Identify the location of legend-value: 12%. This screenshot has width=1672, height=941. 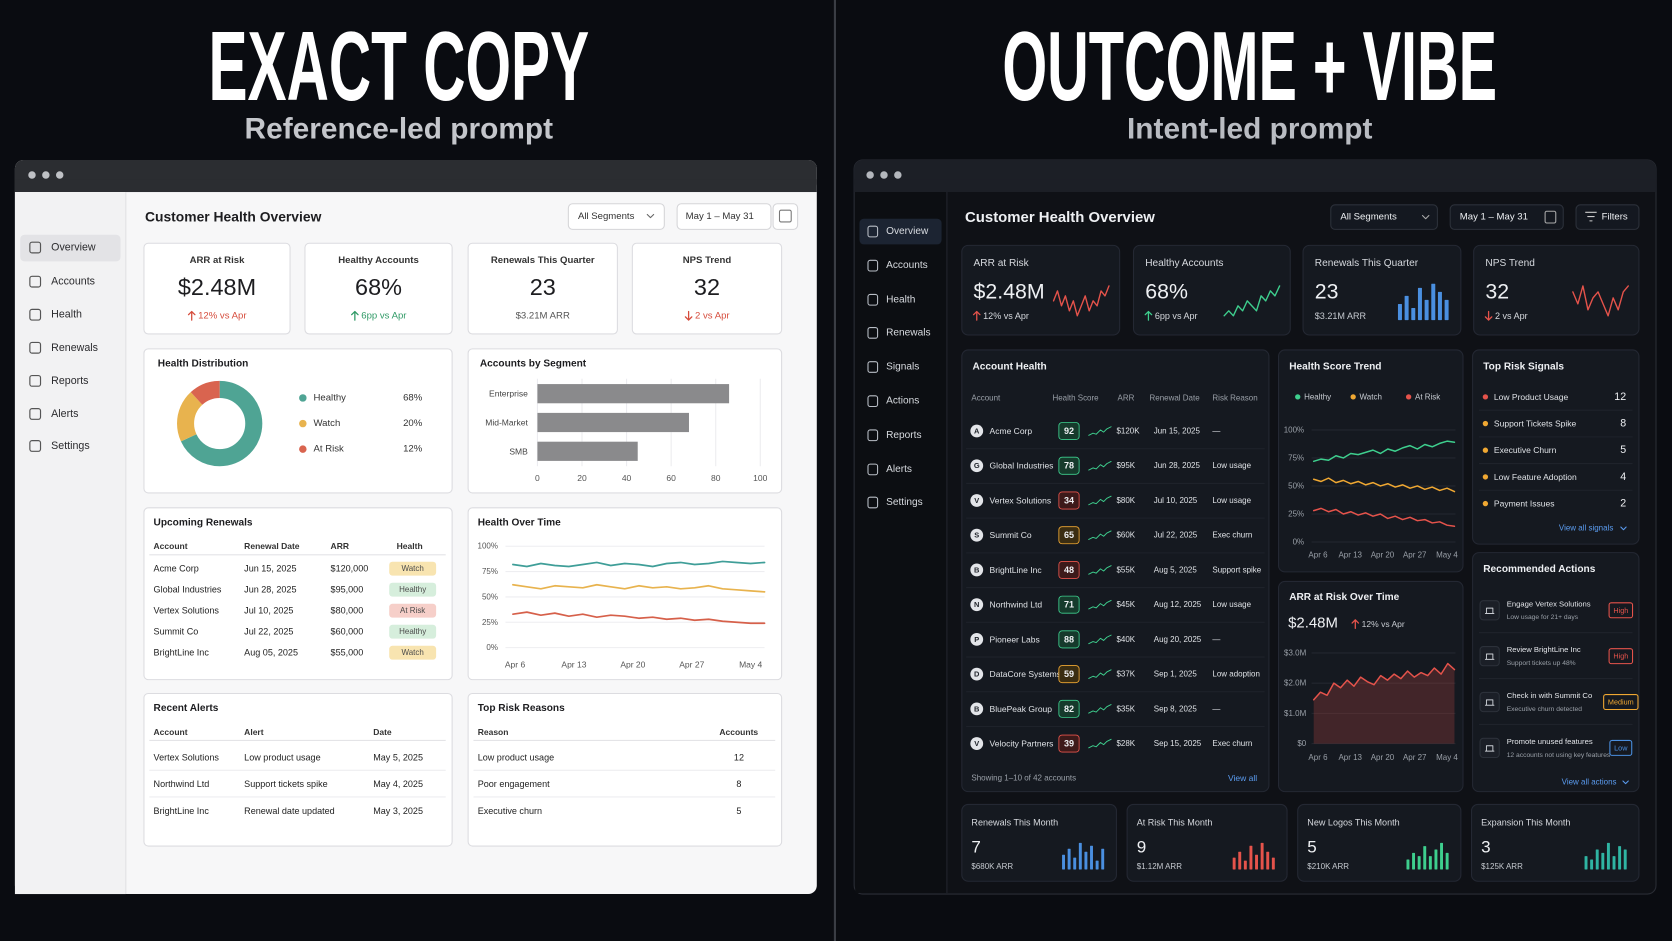
(413, 449).